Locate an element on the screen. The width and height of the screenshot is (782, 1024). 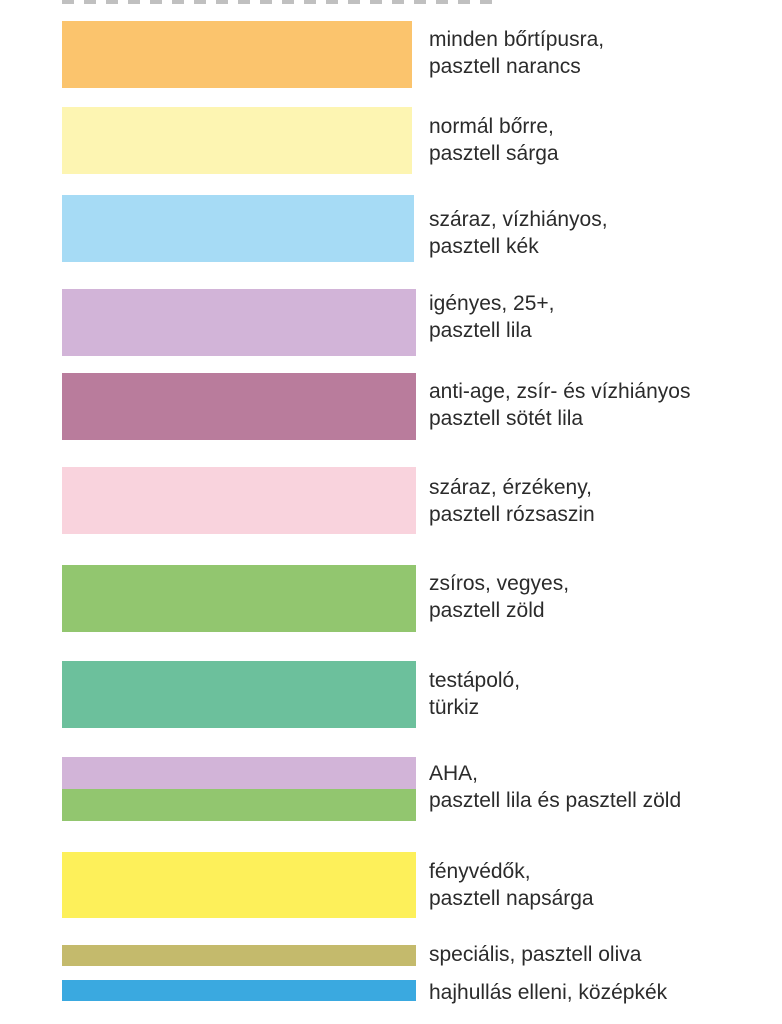
legend-label: fényvédők, pasztell napsárga is located at coordinates (511, 885).